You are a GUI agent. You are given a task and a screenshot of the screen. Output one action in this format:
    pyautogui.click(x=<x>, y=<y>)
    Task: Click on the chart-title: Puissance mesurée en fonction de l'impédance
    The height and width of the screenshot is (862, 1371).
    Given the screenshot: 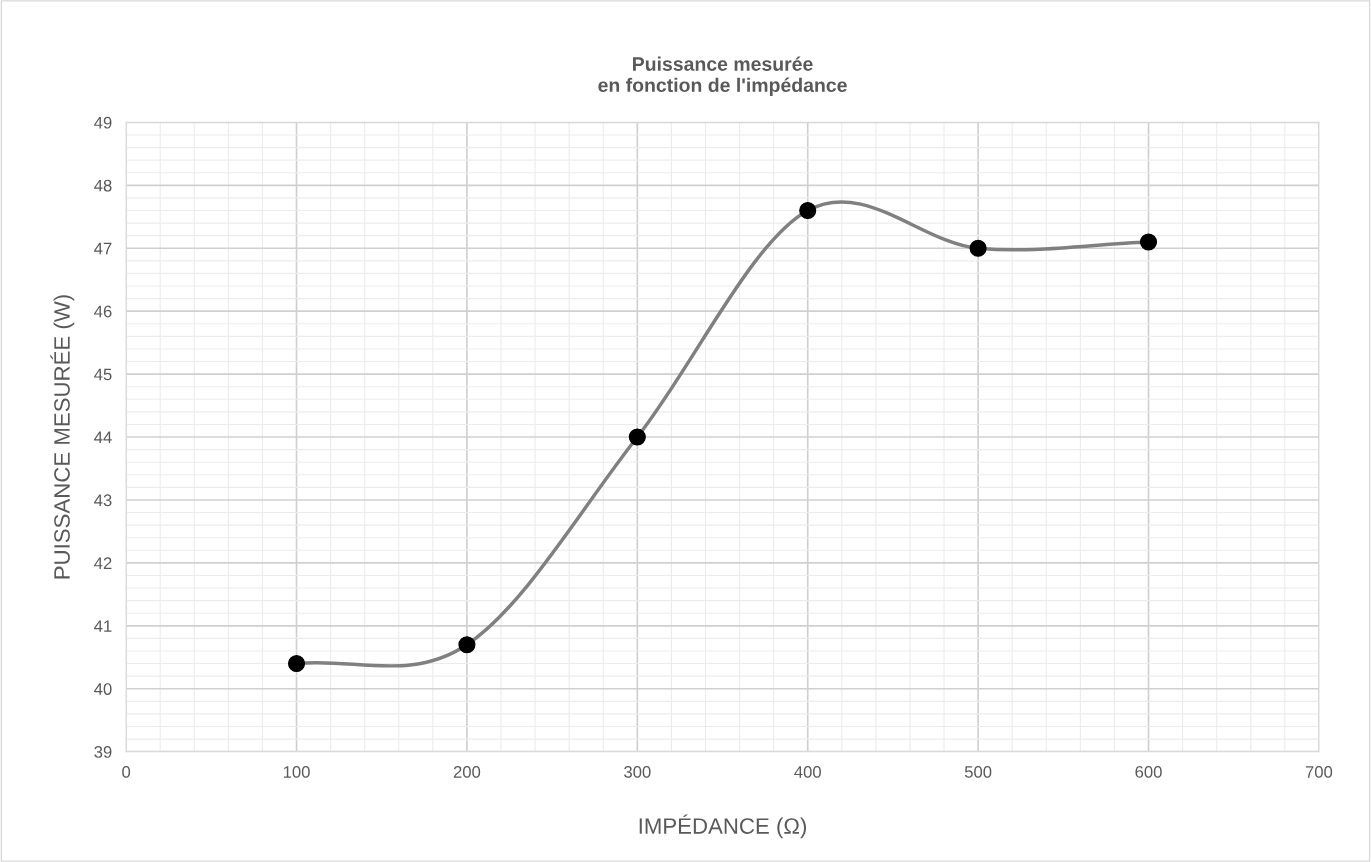 What is the action you would take?
    pyautogui.click(x=722, y=76)
    